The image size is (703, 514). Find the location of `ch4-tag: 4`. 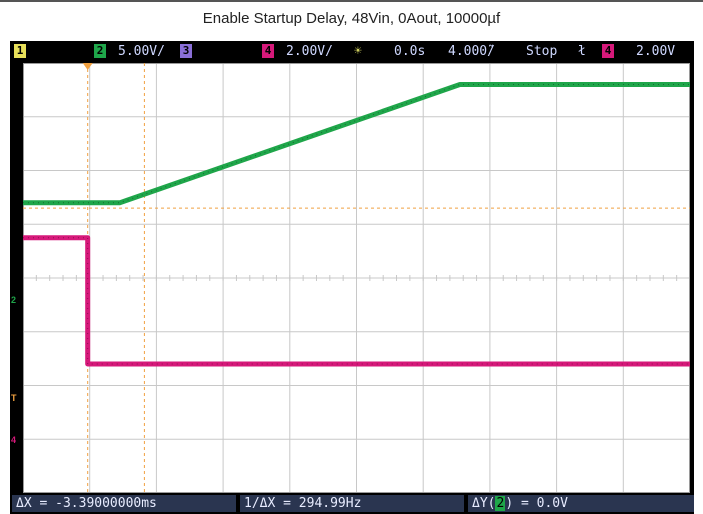

ch4-tag: 4 is located at coordinates (268, 51).